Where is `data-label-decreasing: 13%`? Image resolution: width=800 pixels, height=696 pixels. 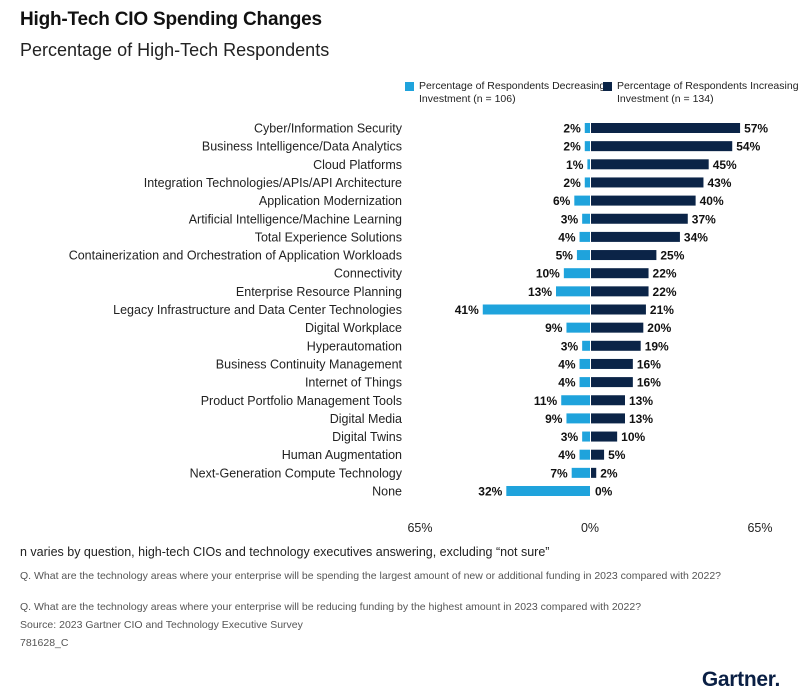
data-label-decreasing: 13% is located at coordinates (540, 292).